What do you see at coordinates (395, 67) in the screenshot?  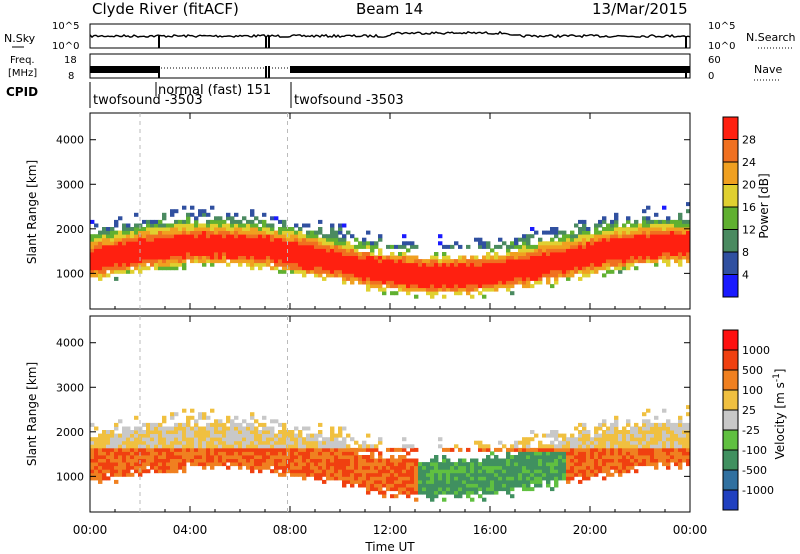 I see `freq-panel: Freq. [MHz] 18 8 60 0 Nave` at bounding box center [395, 67].